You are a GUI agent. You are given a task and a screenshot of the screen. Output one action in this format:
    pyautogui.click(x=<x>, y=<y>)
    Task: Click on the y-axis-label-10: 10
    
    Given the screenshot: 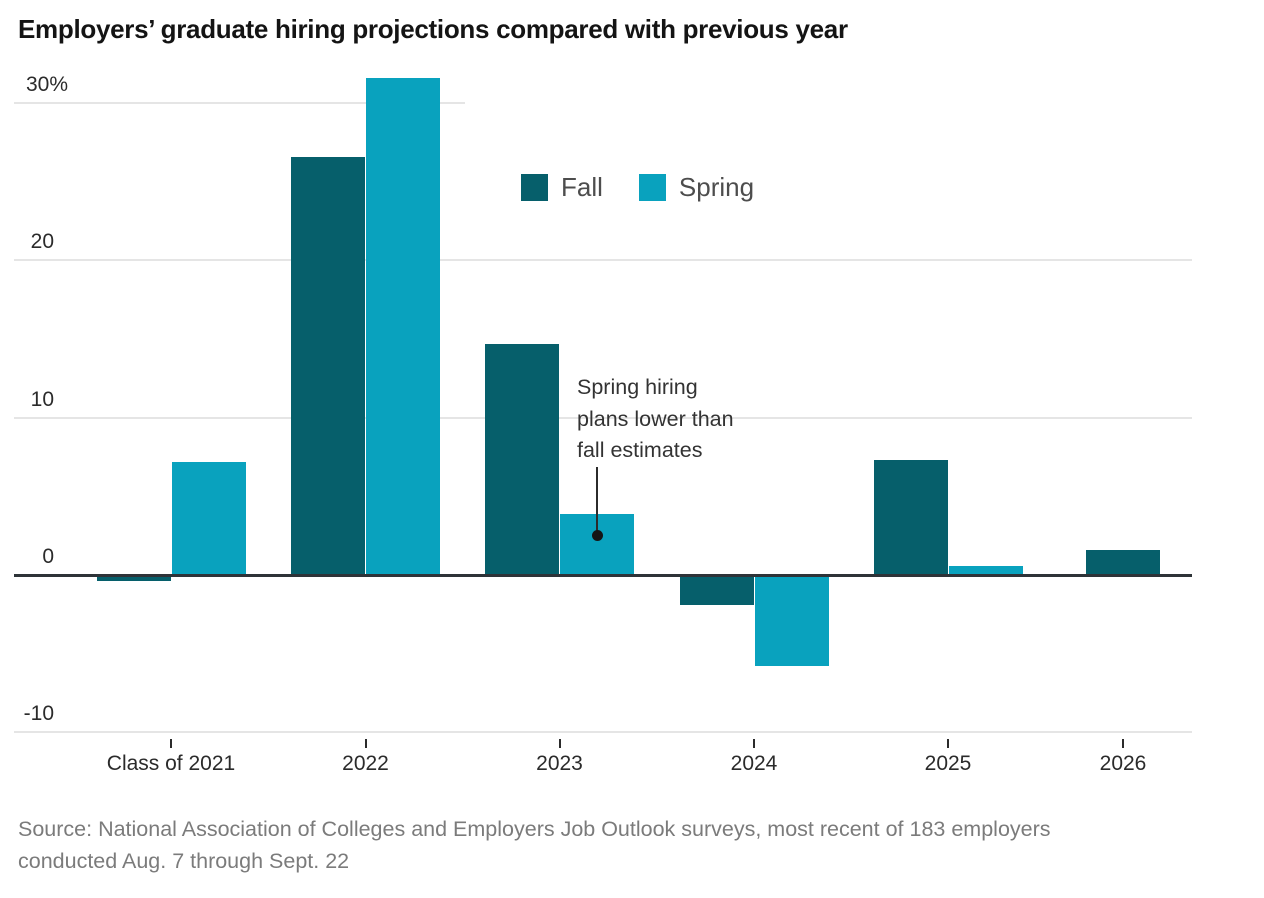 What is the action you would take?
    pyautogui.click(x=42, y=399)
    